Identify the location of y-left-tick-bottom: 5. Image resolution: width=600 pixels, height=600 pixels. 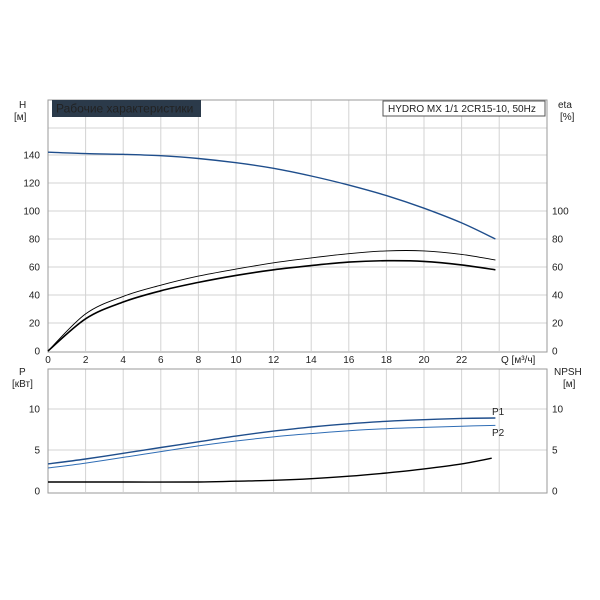
(37, 451).